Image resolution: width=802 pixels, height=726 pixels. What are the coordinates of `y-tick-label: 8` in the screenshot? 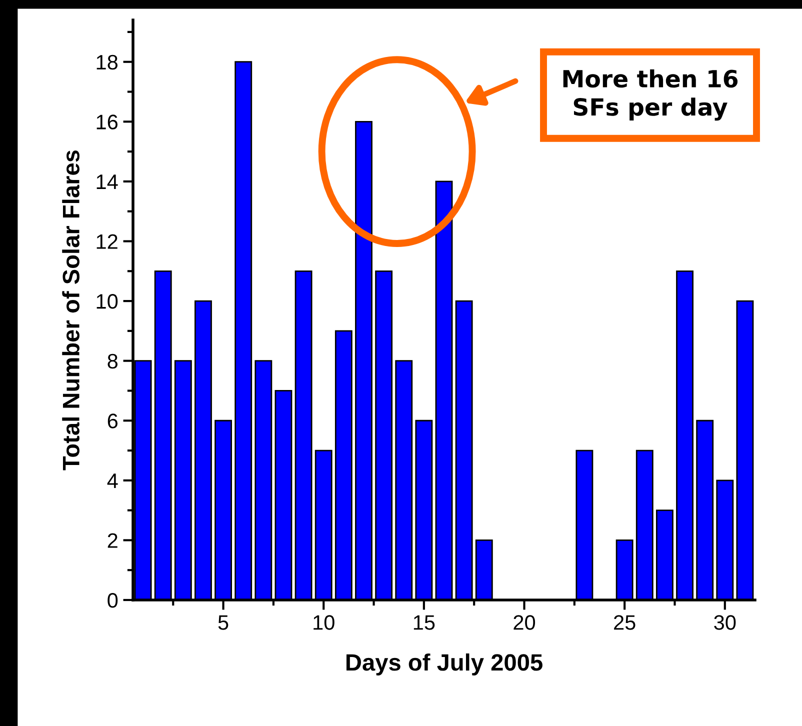 It's located at (113, 361).